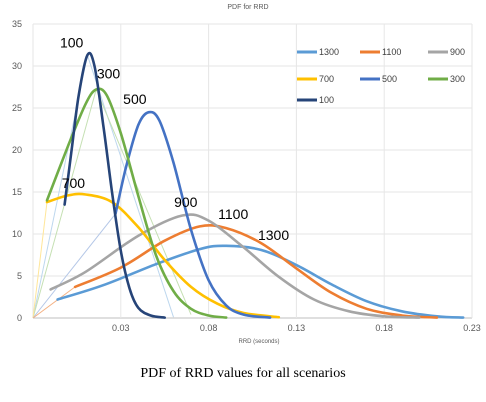 This screenshot has width=486, height=402. What do you see at coordinates (121, 328) in the screenshot?
I see `x-tick-label: 0.03` at bounding box center [121, 328].